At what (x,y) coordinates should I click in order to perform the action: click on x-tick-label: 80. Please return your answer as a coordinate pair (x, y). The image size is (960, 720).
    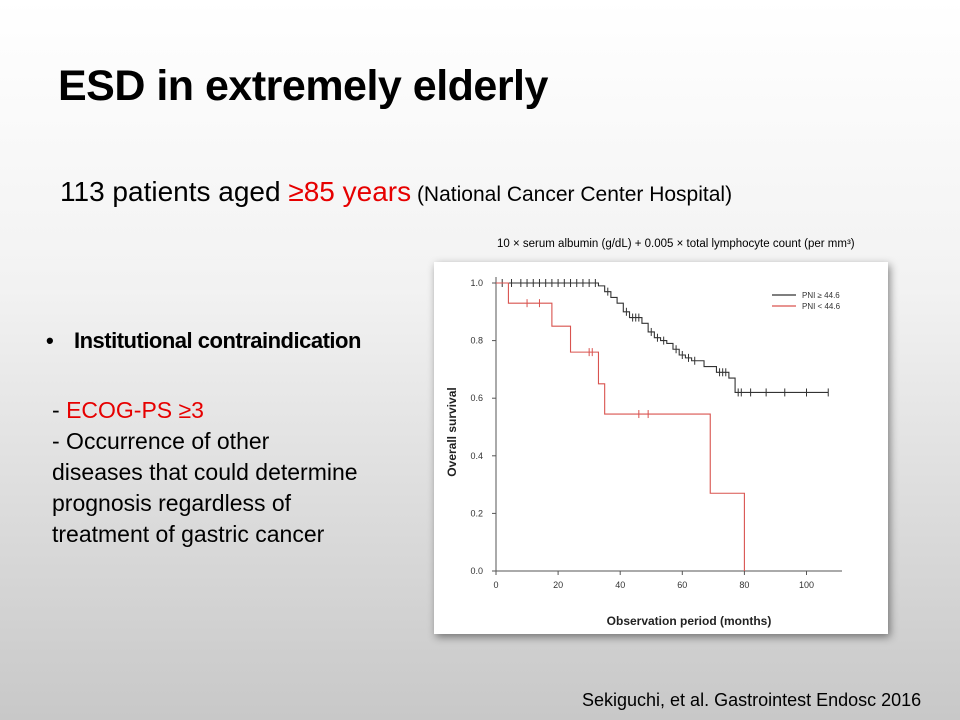
    Looking at the image, I should click on (744, 585).